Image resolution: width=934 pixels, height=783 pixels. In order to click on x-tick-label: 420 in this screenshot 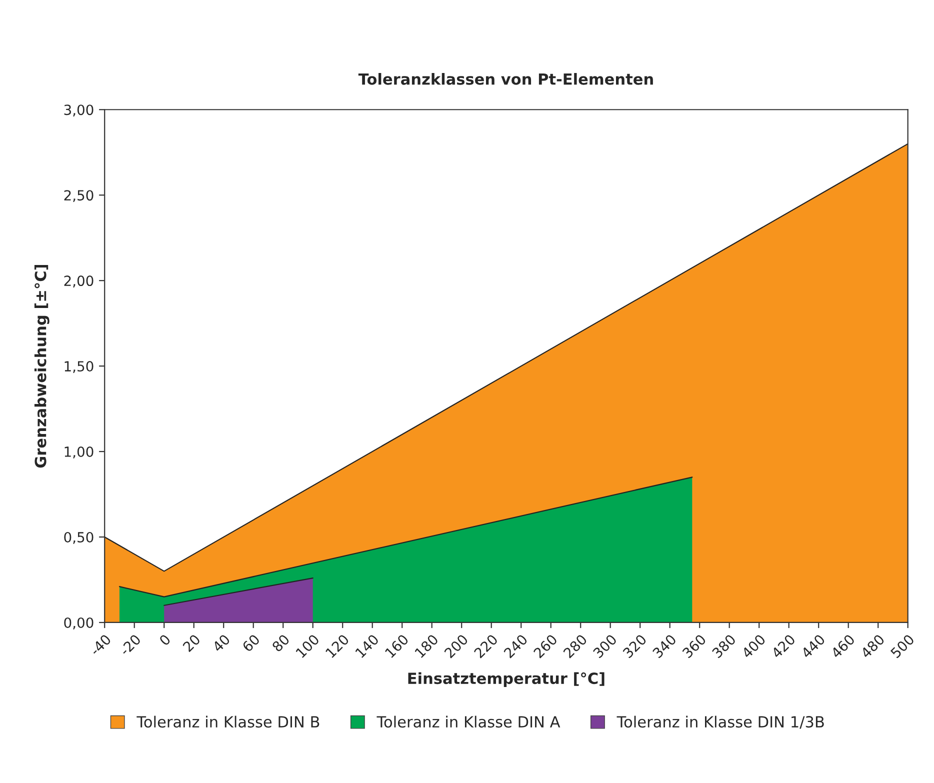, I will do `click(783, 646)`.